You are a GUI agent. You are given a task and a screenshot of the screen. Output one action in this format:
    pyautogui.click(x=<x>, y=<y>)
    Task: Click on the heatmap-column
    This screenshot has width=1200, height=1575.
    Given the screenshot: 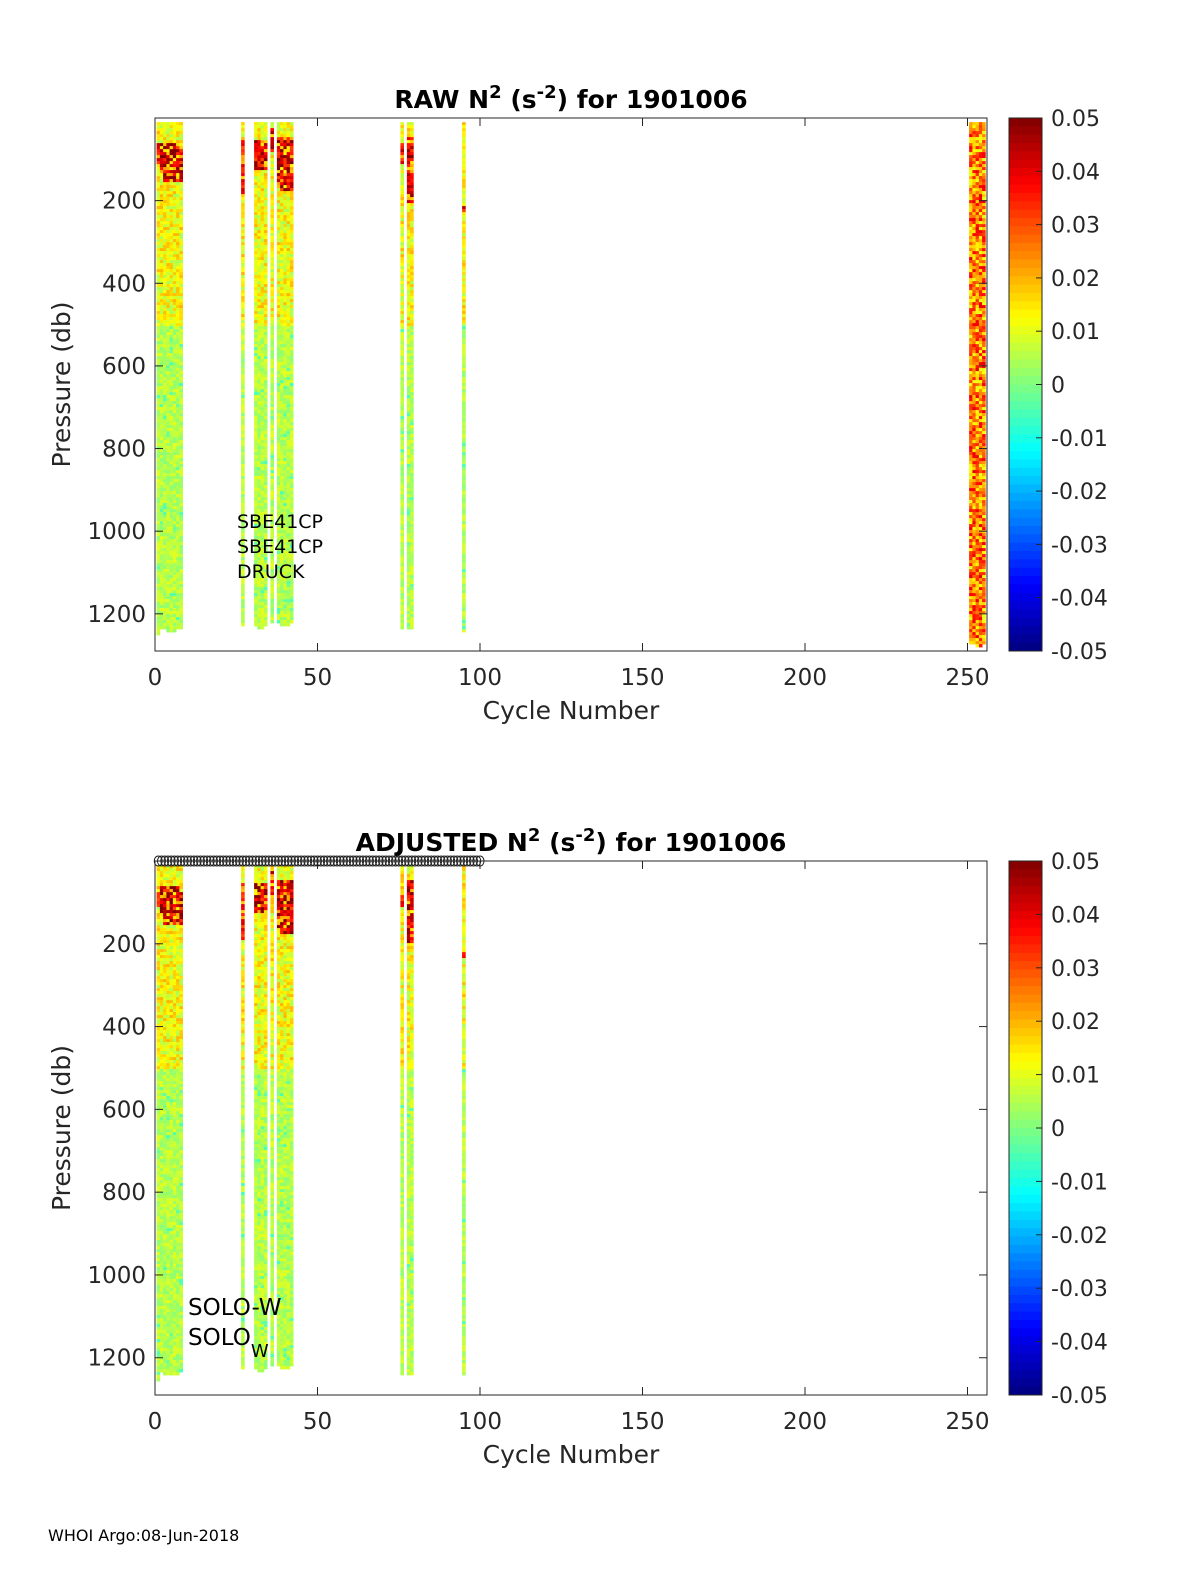 What is the action you would take?
    pyautogui.click(x=168, y=377)
    